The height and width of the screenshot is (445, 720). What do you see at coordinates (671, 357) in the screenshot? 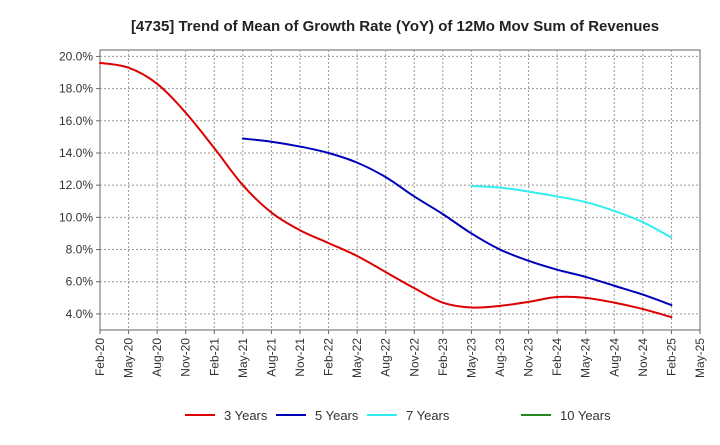
I see `x-tick-label: Feb-25` at bounding box center [671, 357].